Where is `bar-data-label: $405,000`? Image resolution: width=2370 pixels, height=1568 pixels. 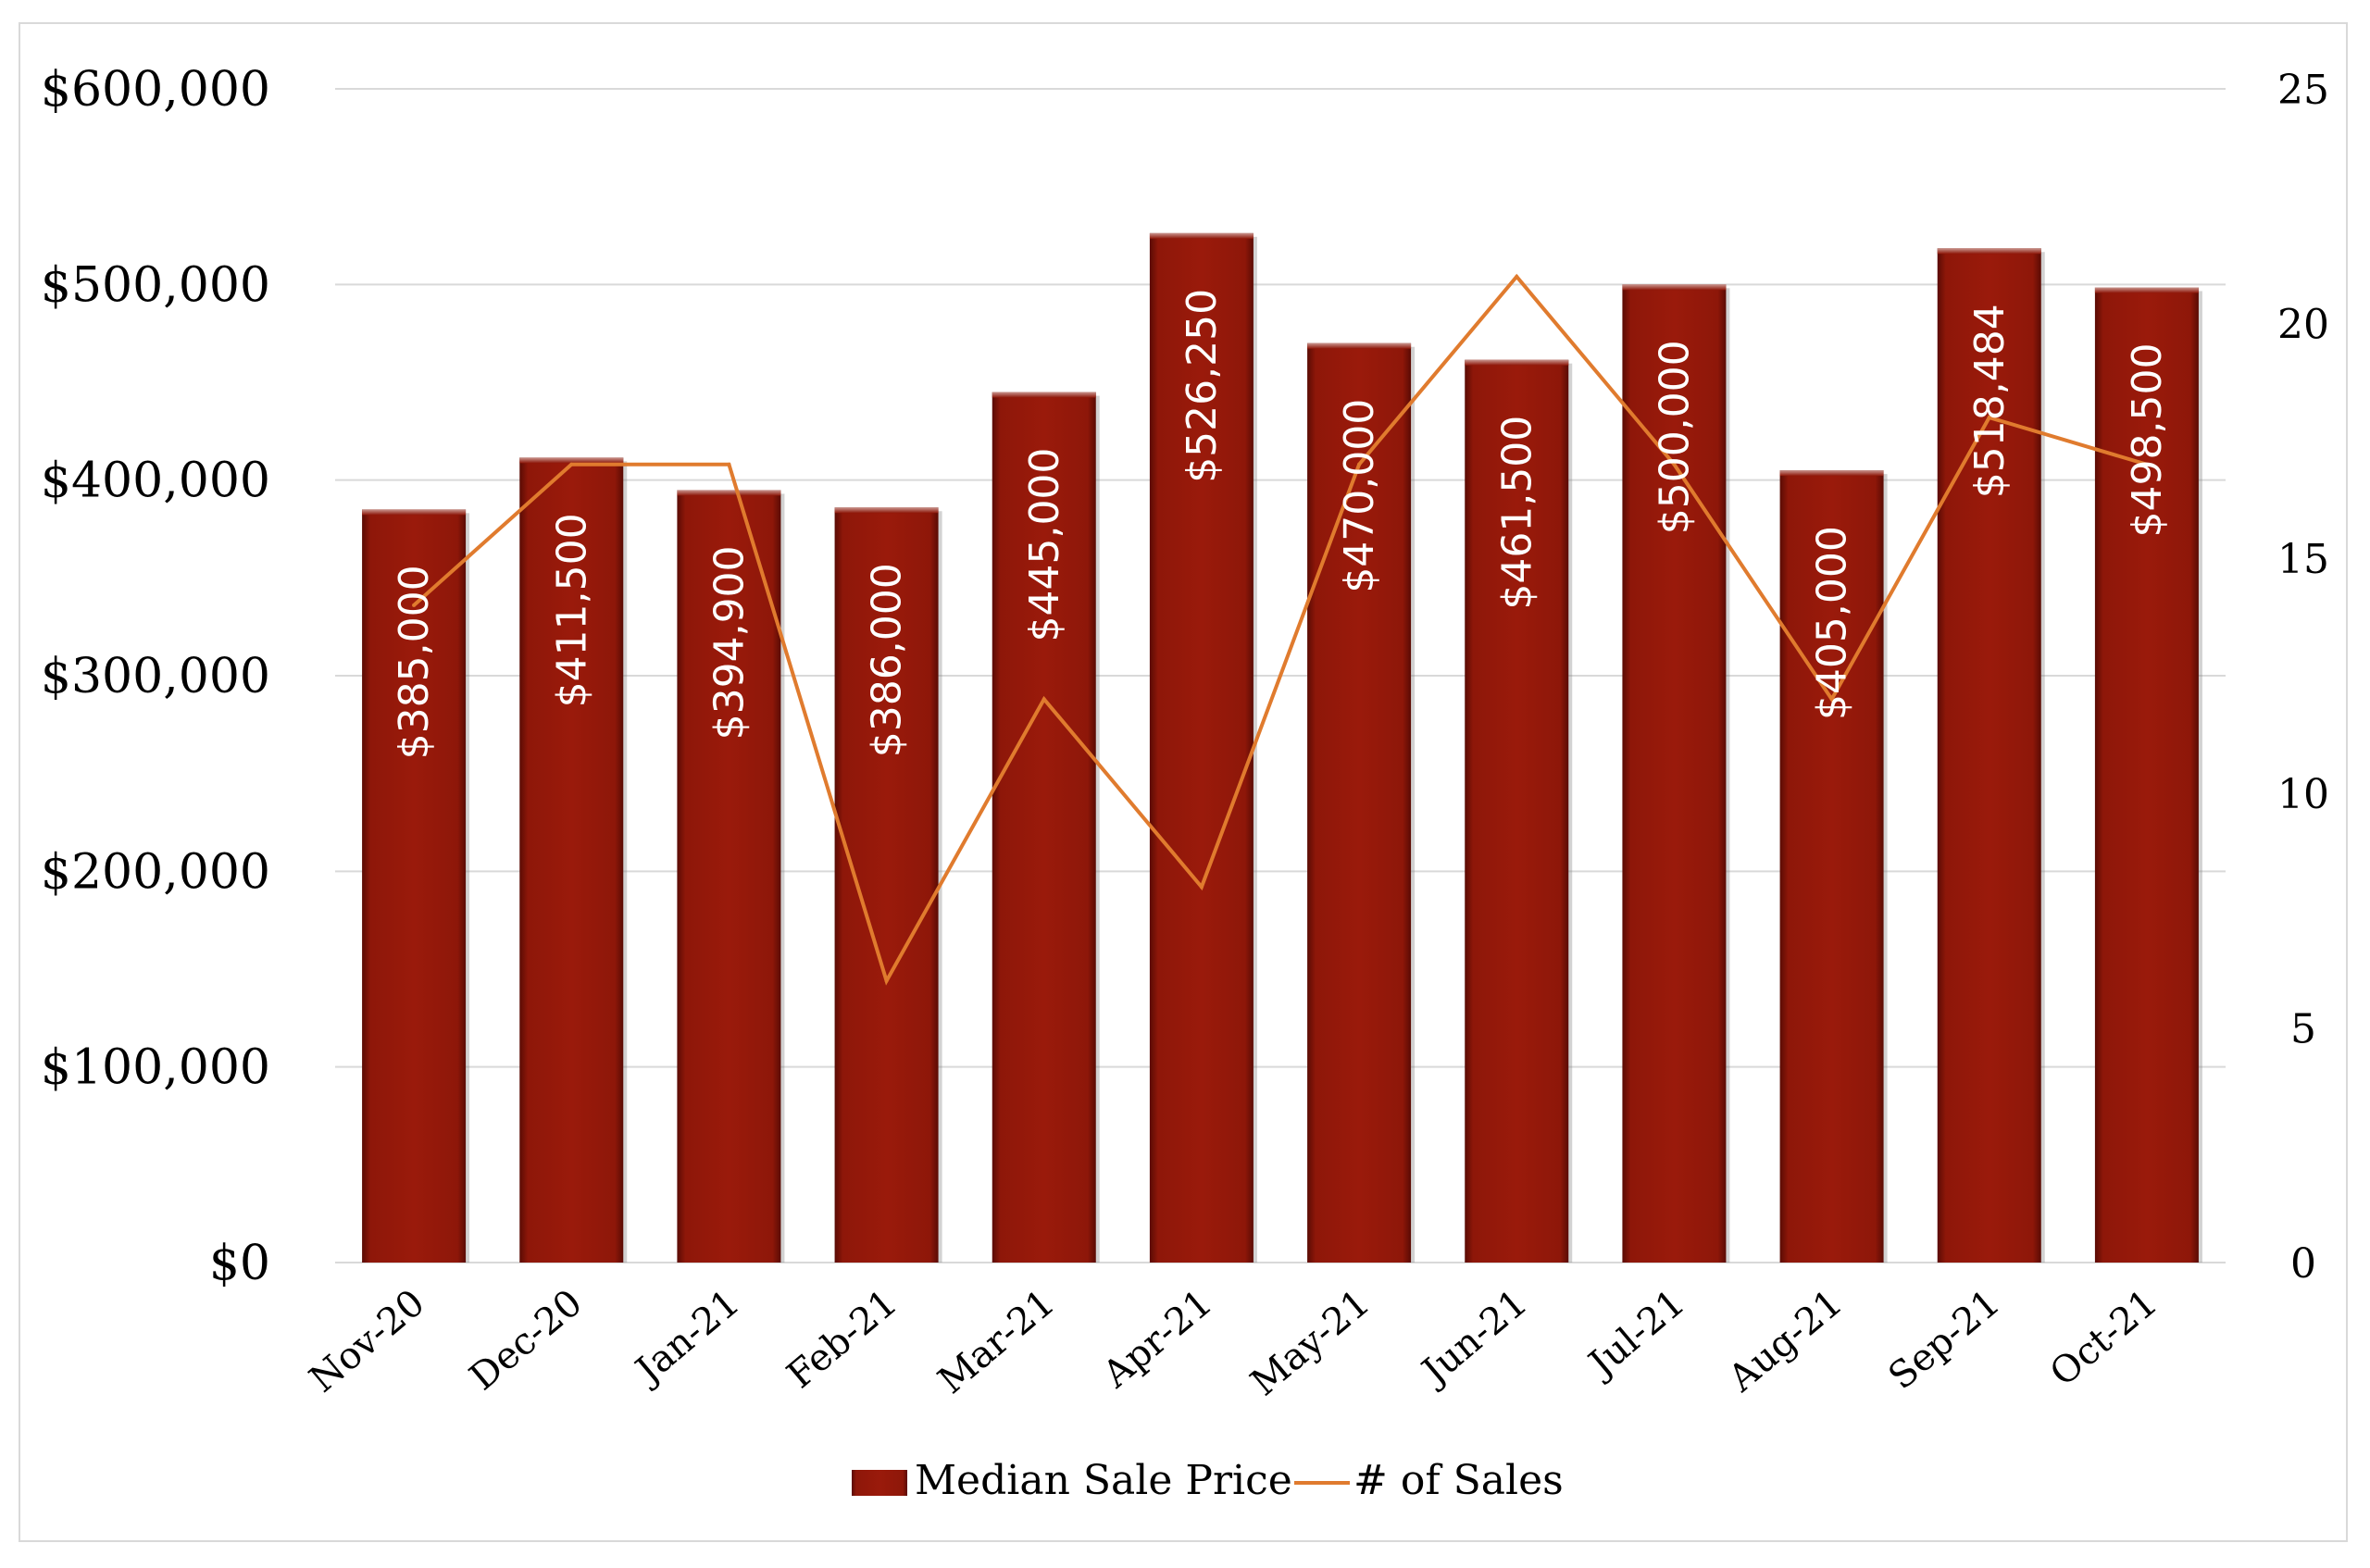 bar-data-label: $405,000 is located at coordinates (1832, 623).